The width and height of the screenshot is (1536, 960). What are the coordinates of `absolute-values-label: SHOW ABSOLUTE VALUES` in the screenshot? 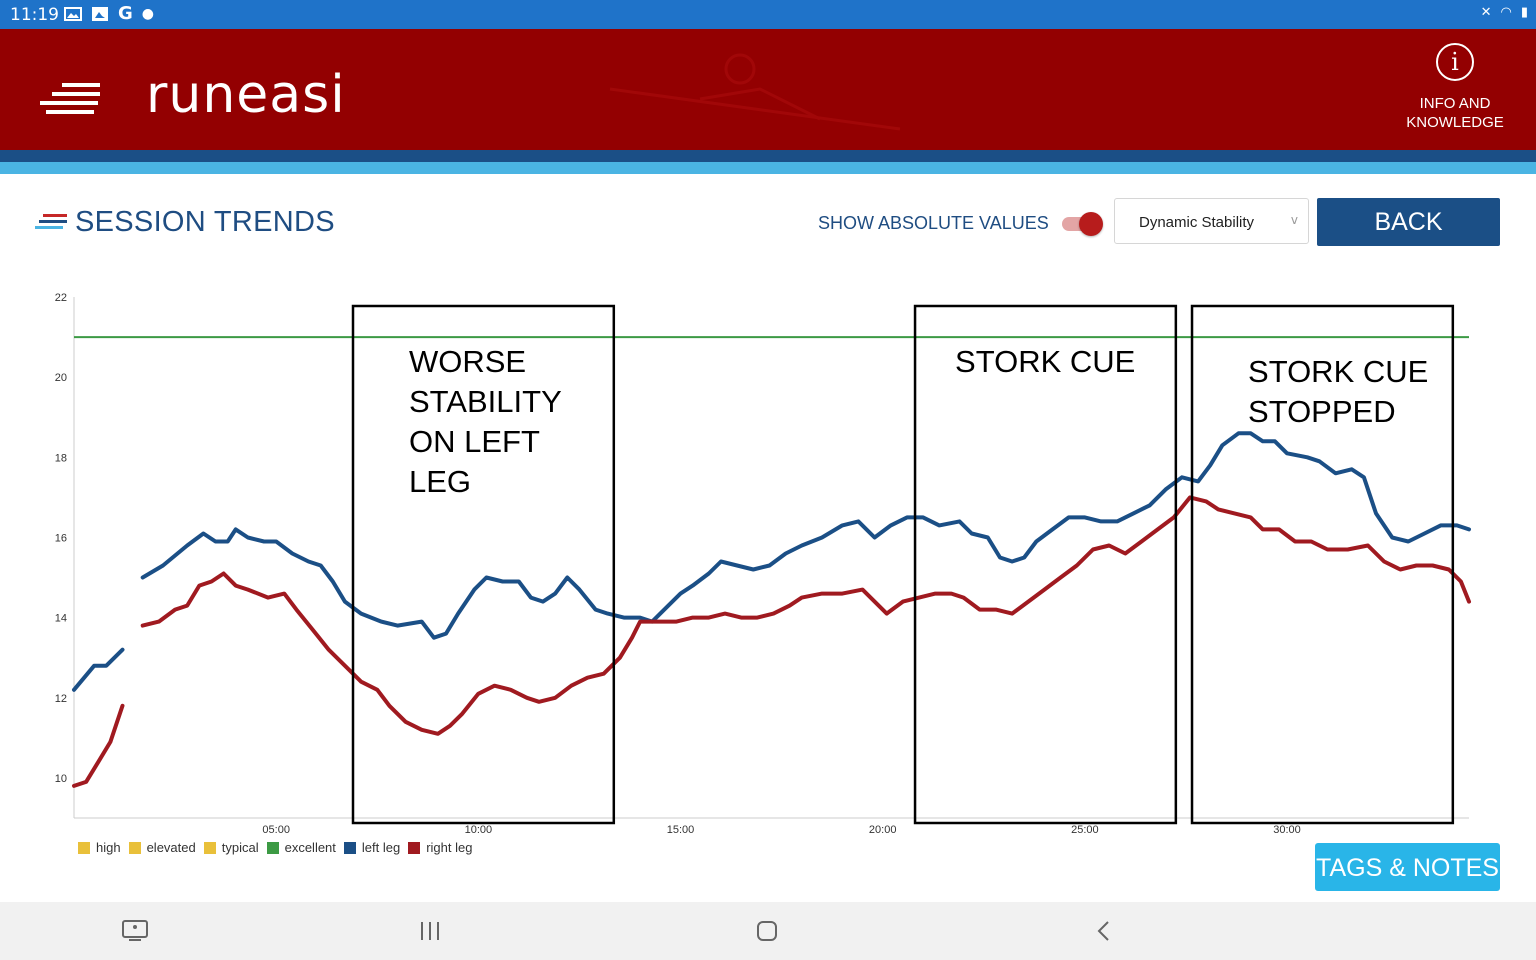 It's located at (933, 223).